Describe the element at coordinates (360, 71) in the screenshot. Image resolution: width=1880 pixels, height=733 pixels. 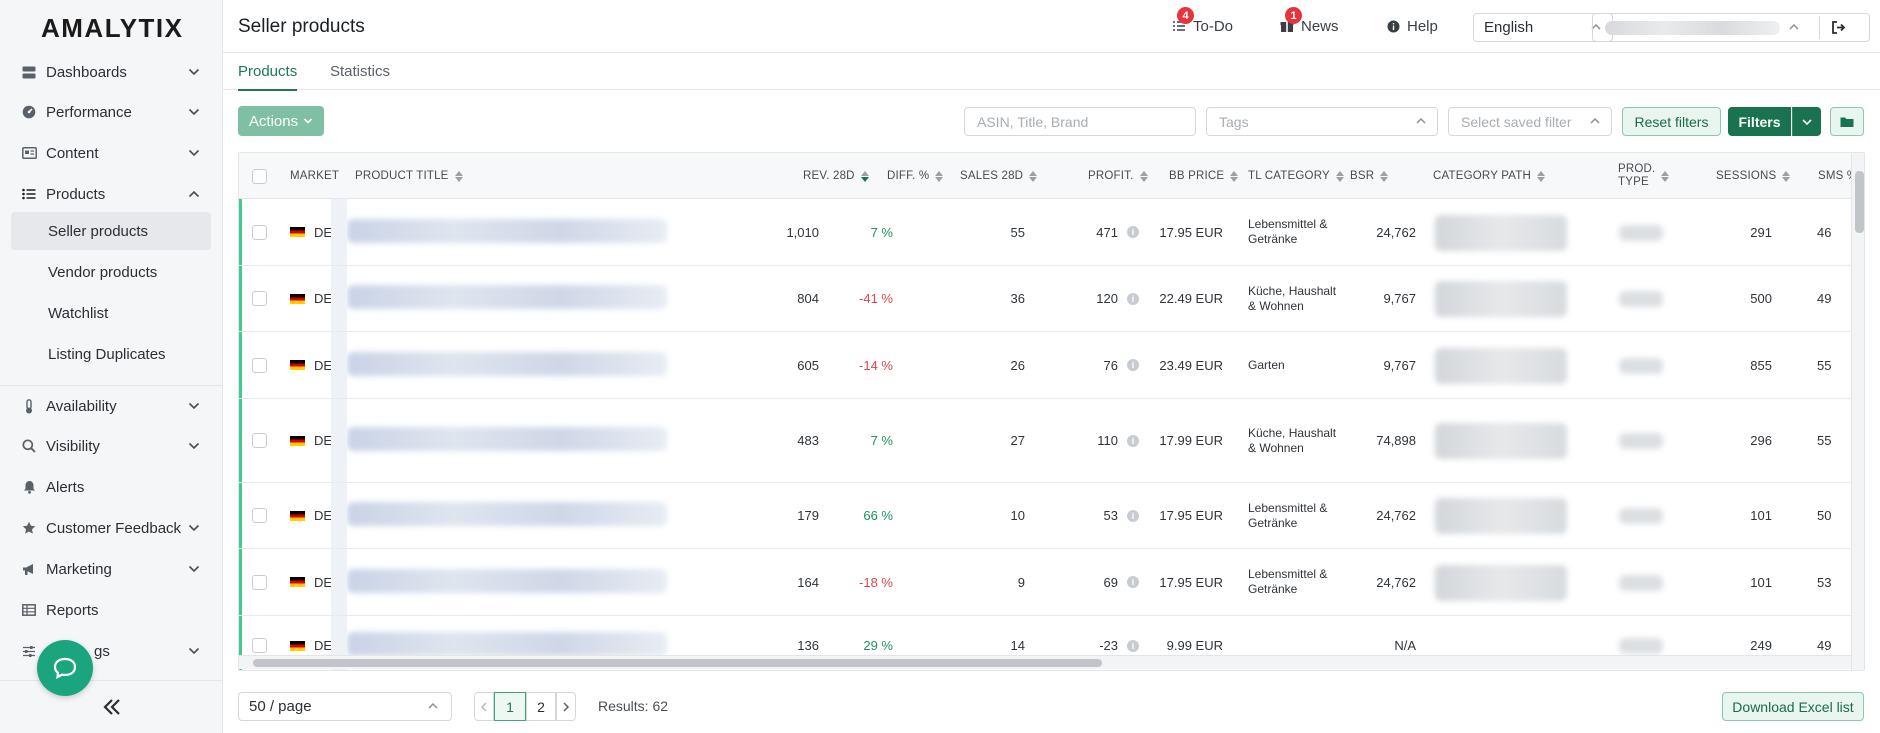
I see `tab-statistics: Statistics` at that location.